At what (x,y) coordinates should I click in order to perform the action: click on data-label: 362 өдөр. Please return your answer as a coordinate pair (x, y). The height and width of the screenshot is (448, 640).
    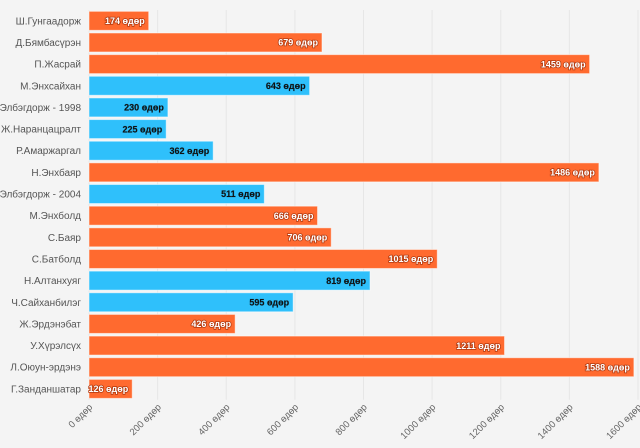
    Looking at the image, I should click on (189, 151).